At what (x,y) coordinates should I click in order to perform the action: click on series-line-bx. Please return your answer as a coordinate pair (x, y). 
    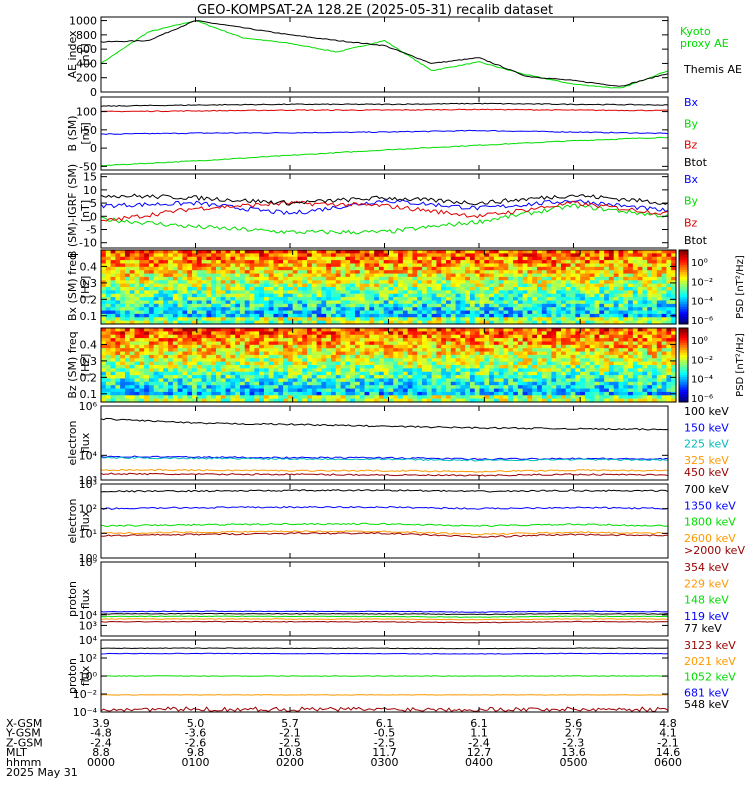
    Looking at the image, I should click on (385, 132).